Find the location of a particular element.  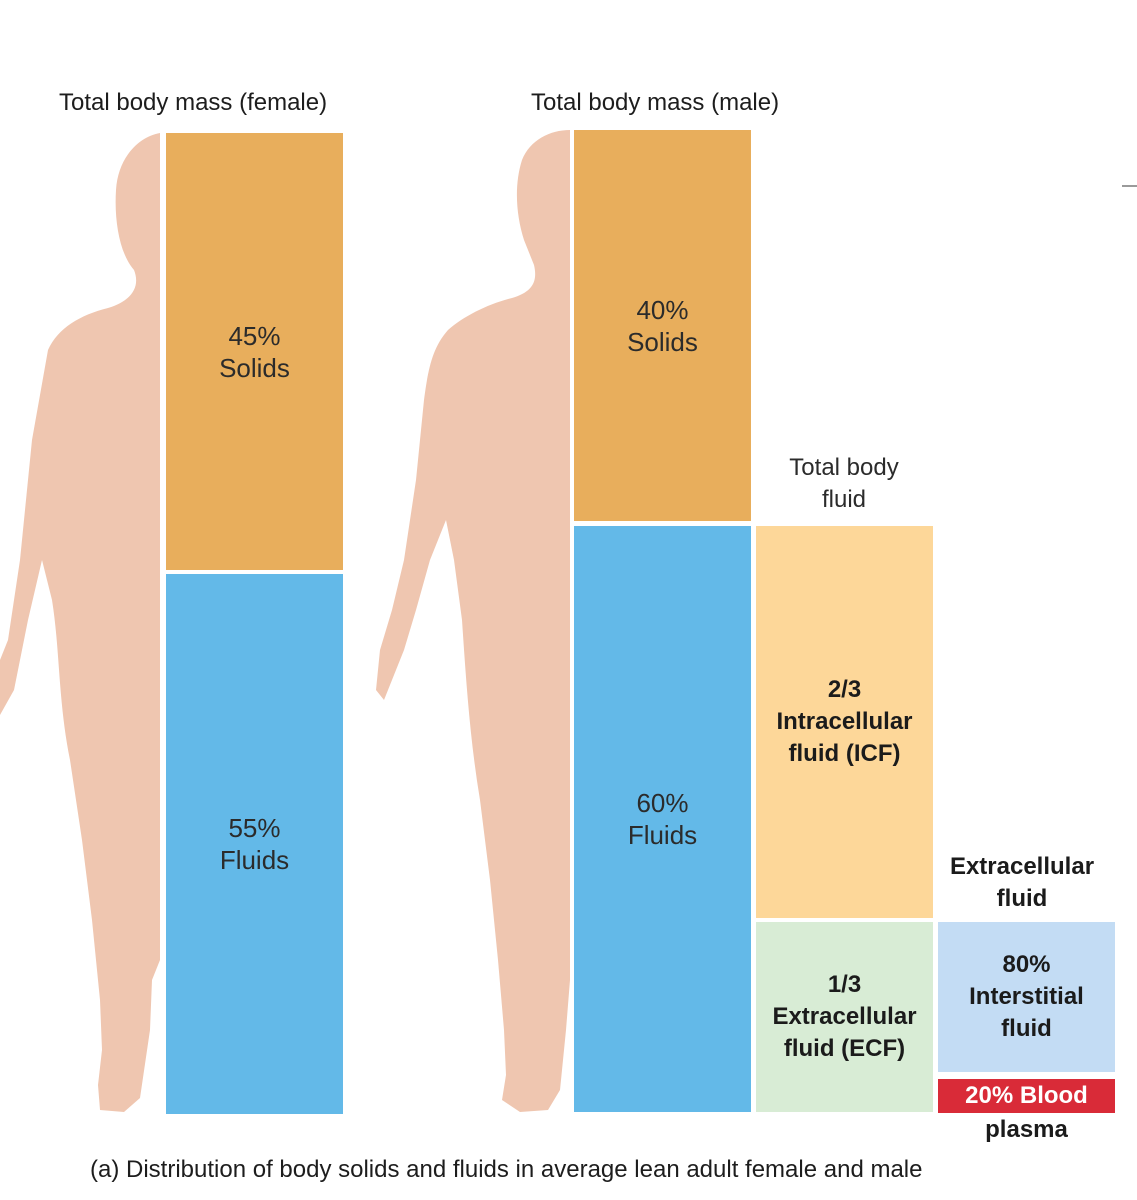

male-solids-percent: 40% is located at coordinates (662, 309).